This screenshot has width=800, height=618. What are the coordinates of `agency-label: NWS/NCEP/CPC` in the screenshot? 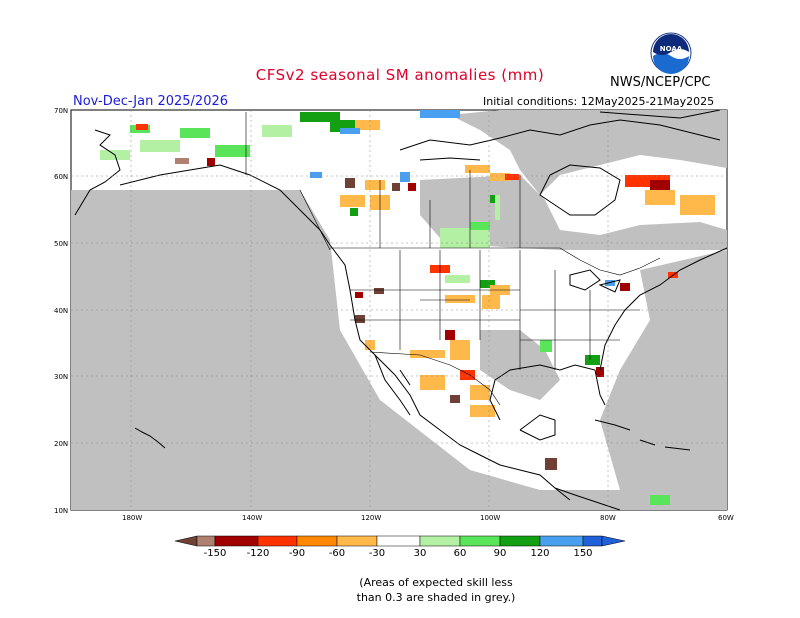 It's located at (660, 82).